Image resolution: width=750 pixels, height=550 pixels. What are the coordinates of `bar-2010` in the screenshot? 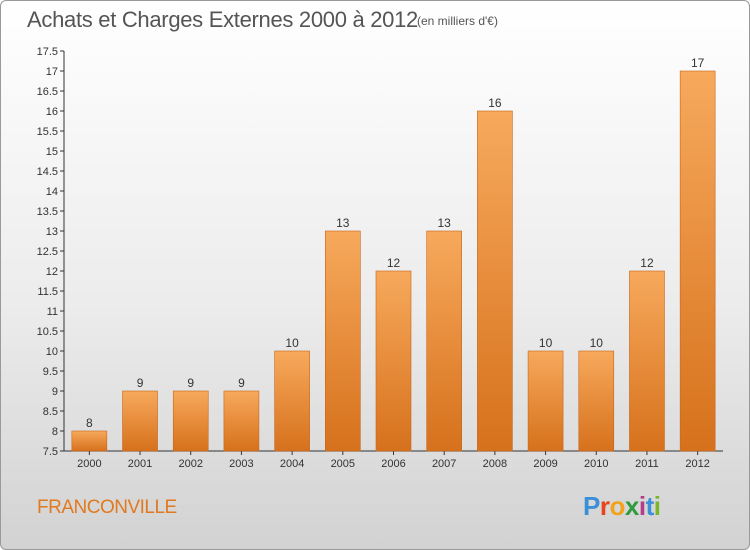 It's located at (596, 401).